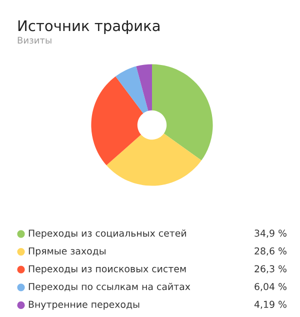 Image resolution: width=300 pixels, height=317 pixels. Describe the element at coordinates (84, 305) in the screenshot. I see `legend-label: Внутренние переходы` at that location.